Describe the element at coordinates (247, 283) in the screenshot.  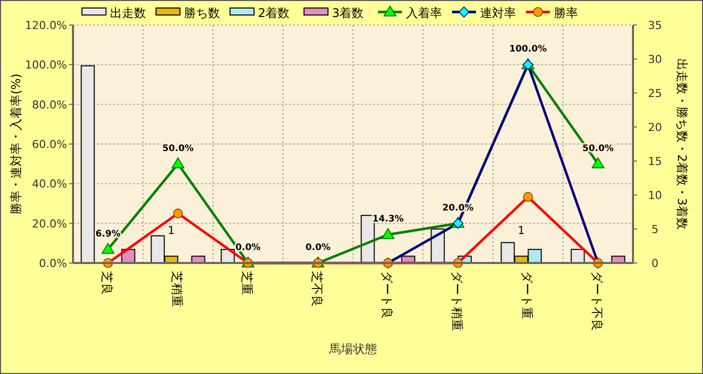
I see `x-tick-label: 芝重` at that location.